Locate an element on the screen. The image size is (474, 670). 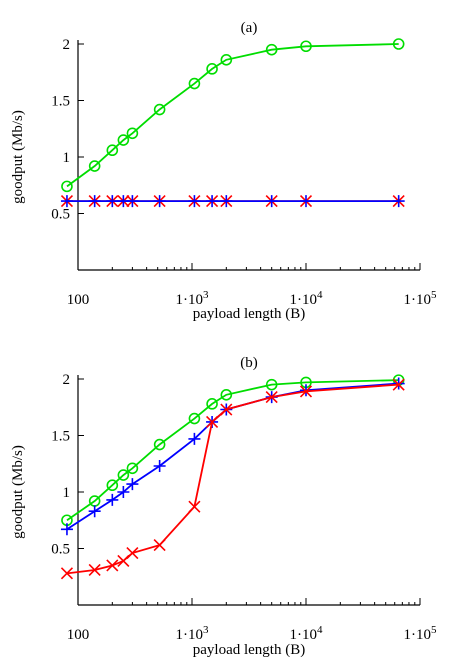
series-plus is located at coordinates (232, 201).